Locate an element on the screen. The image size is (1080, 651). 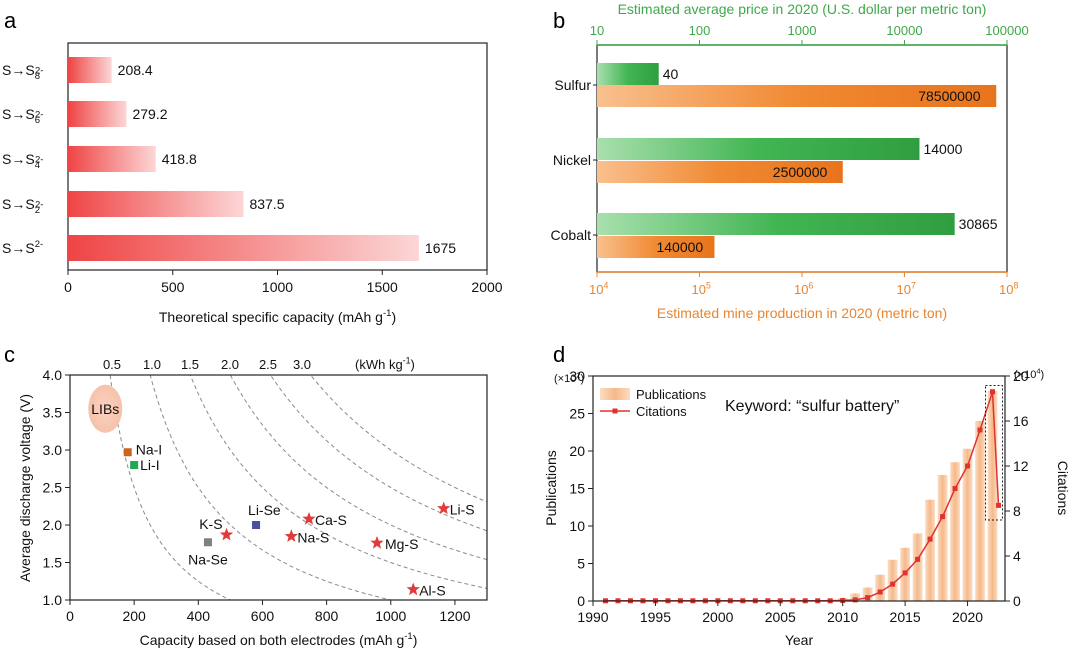
plot-frame is located at coordinates (278, 487).